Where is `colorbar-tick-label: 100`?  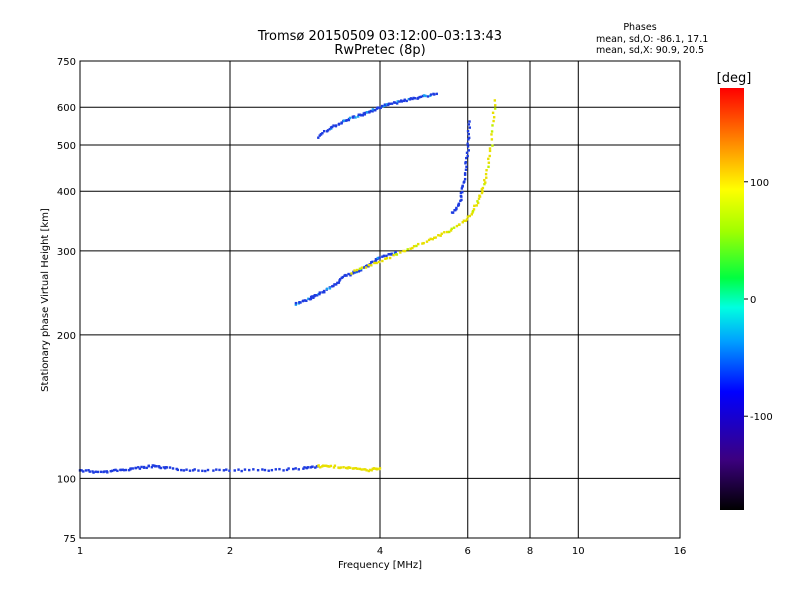 colorbar-tick-label: 100 is located at coordinates (759, 183).